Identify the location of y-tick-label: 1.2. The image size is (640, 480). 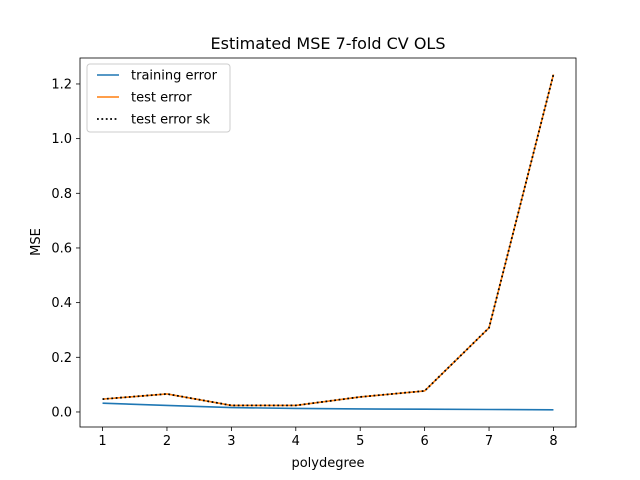
(61, 84).